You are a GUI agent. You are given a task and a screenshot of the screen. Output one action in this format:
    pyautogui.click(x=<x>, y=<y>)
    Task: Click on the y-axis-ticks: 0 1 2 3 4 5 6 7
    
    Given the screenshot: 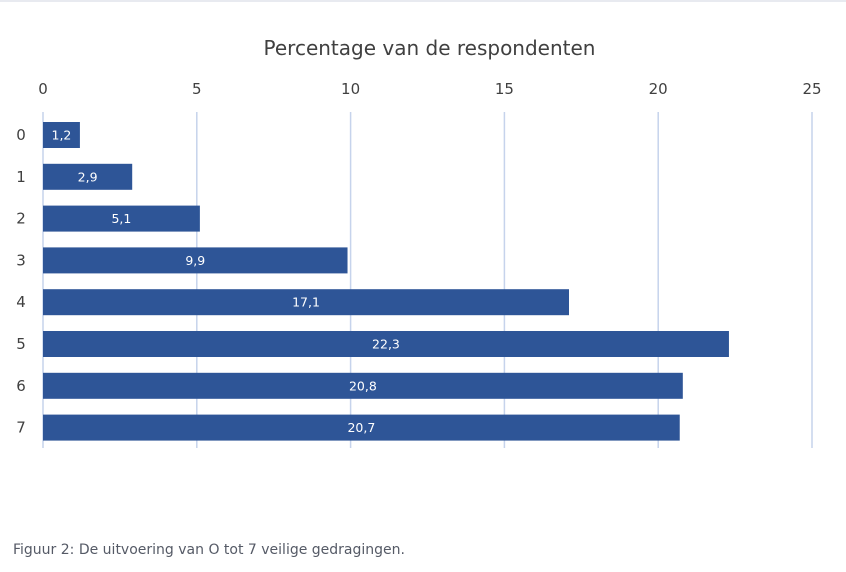 What is the action you would take?
    pyautogui.click(x=21, y=281)
    